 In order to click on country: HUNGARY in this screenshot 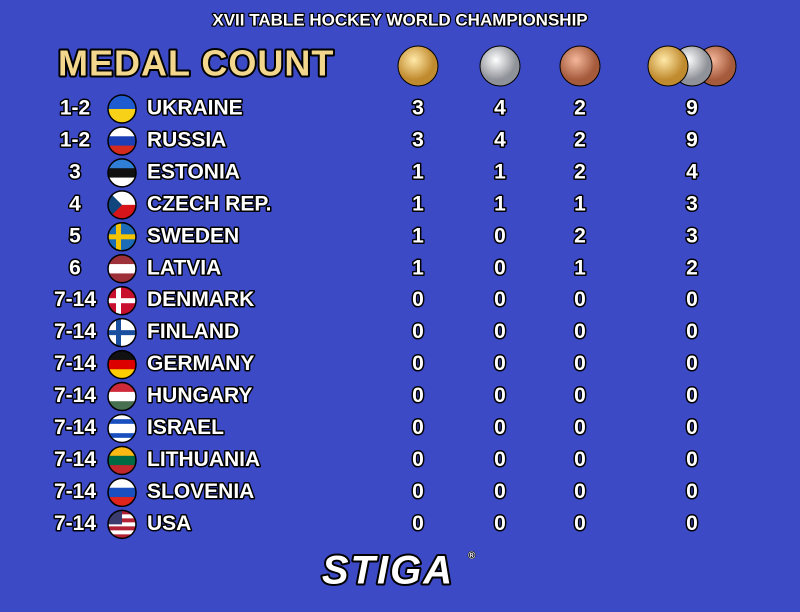, I will do `click(199, 395)`.